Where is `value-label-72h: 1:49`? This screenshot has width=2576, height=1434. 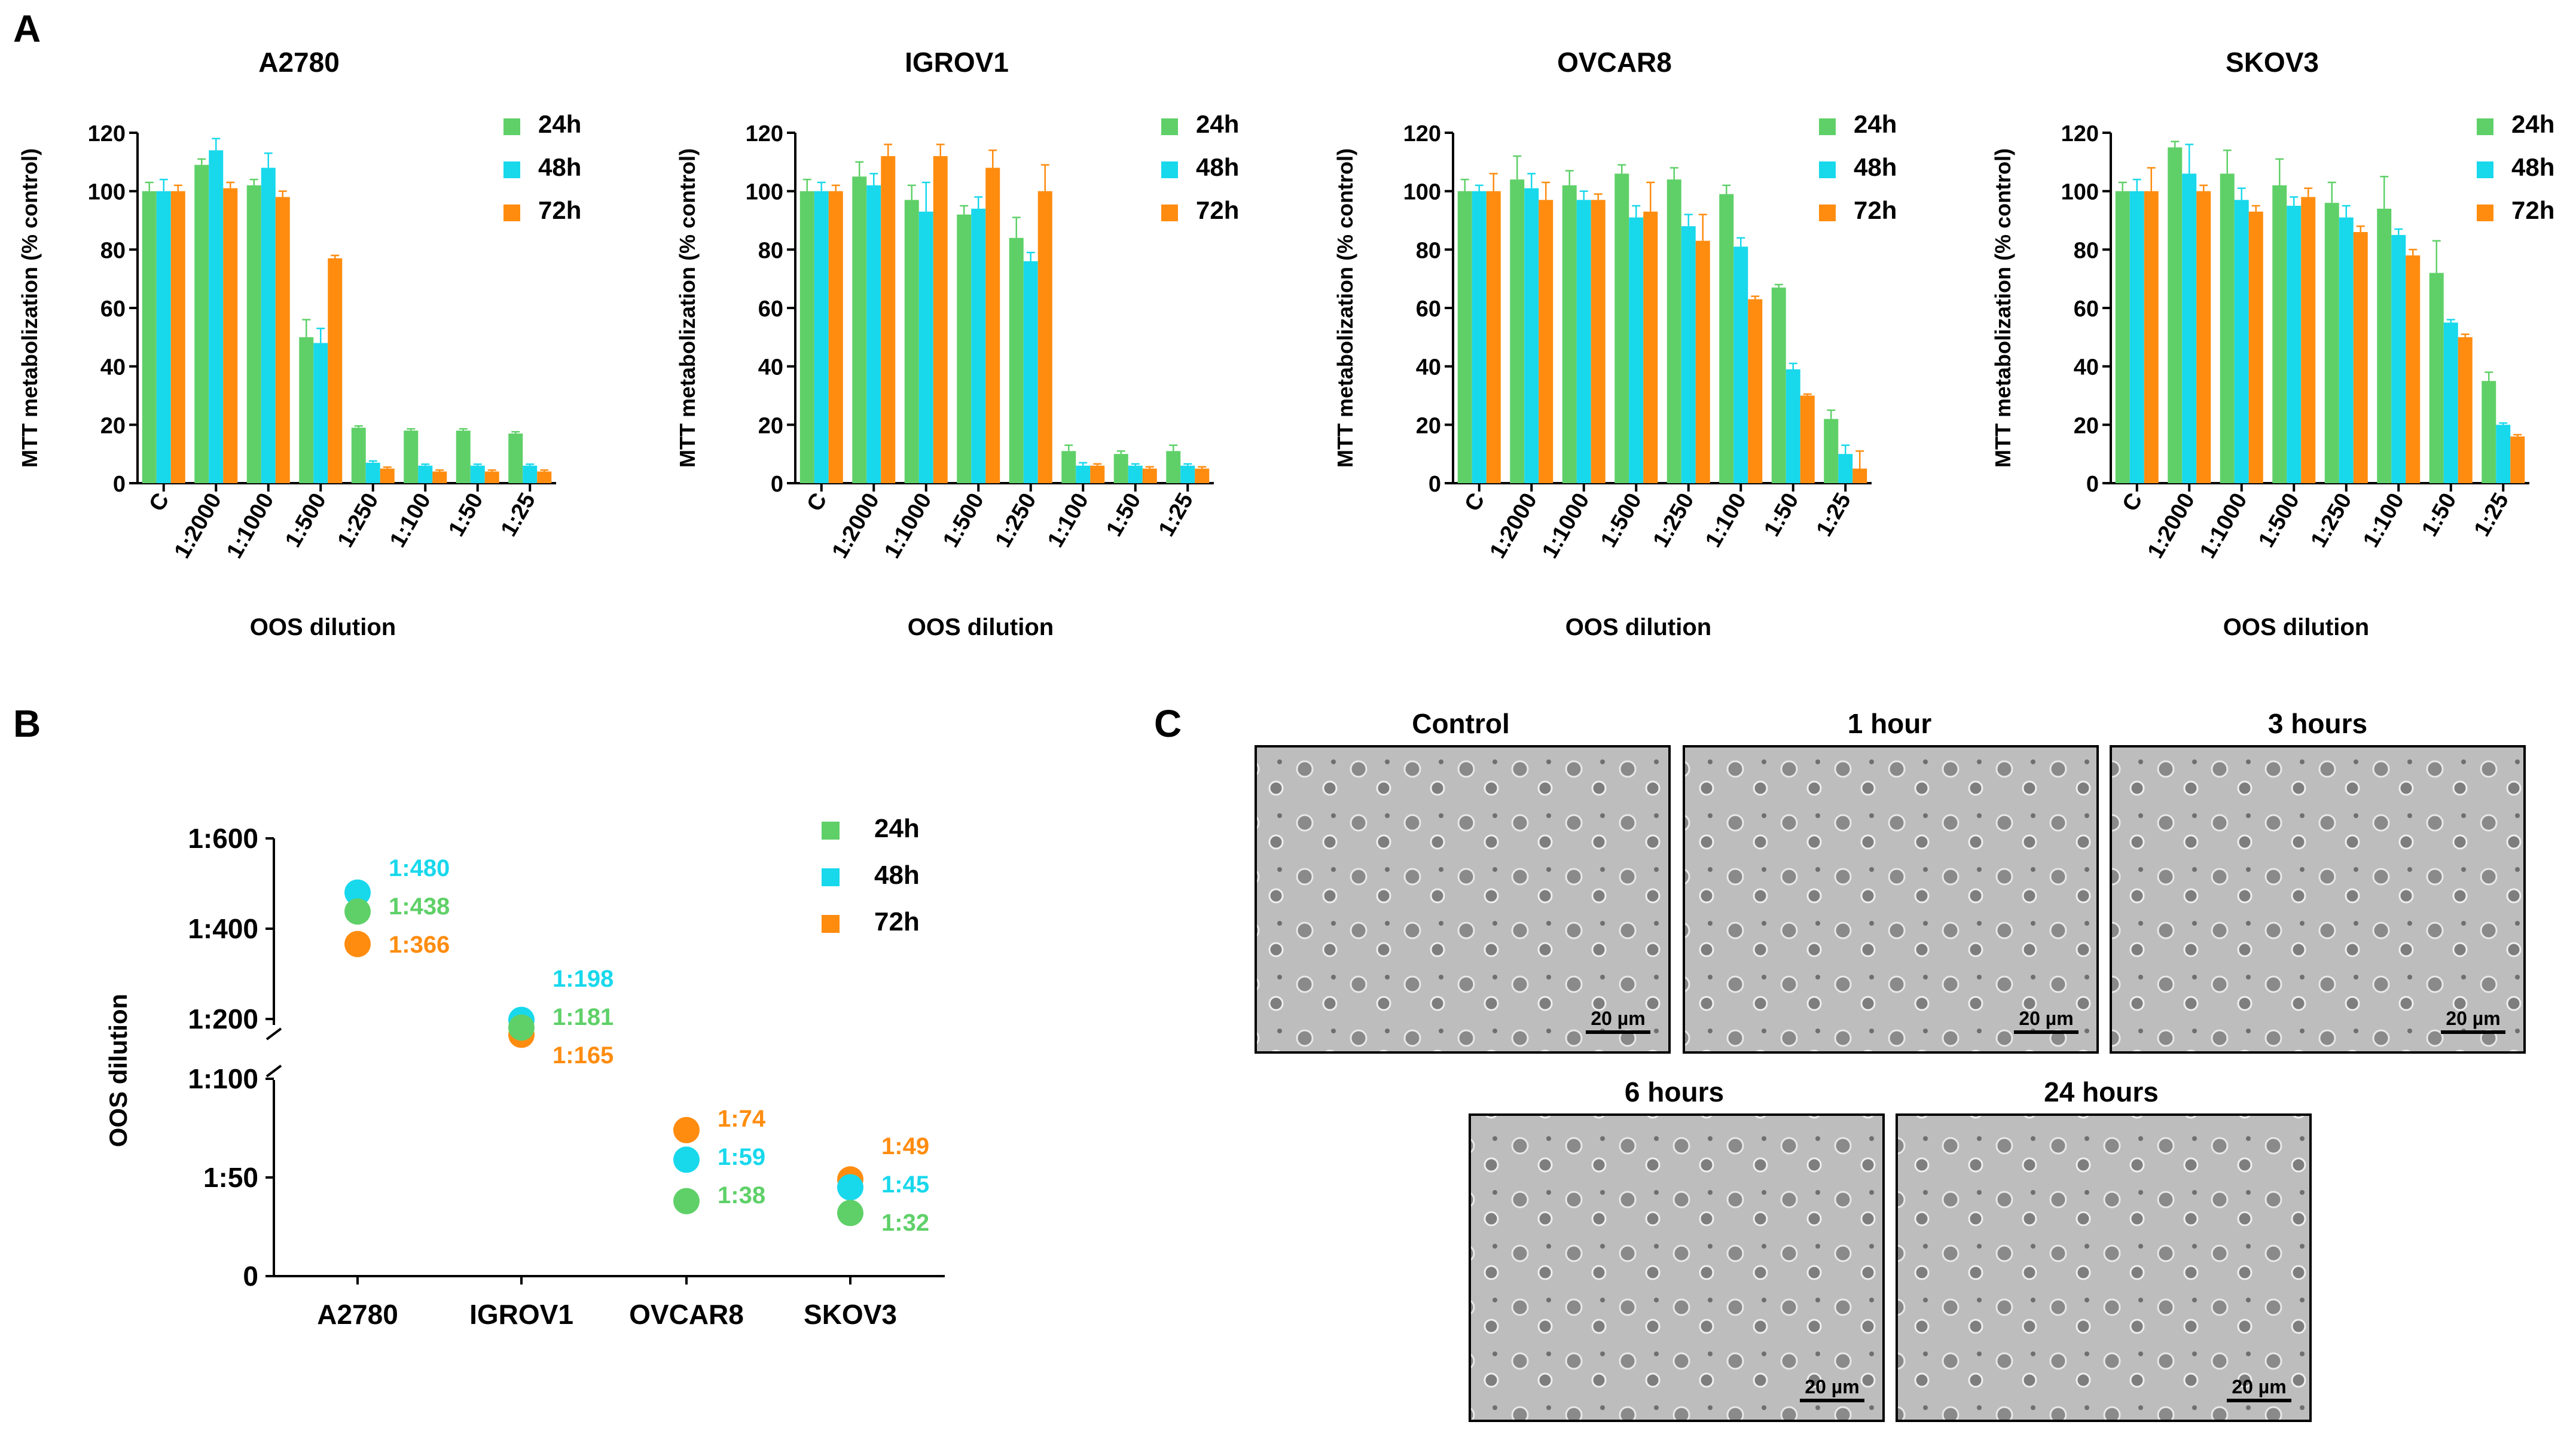
value-label-72h: 1:49 is located at coordinates (905, 1147).